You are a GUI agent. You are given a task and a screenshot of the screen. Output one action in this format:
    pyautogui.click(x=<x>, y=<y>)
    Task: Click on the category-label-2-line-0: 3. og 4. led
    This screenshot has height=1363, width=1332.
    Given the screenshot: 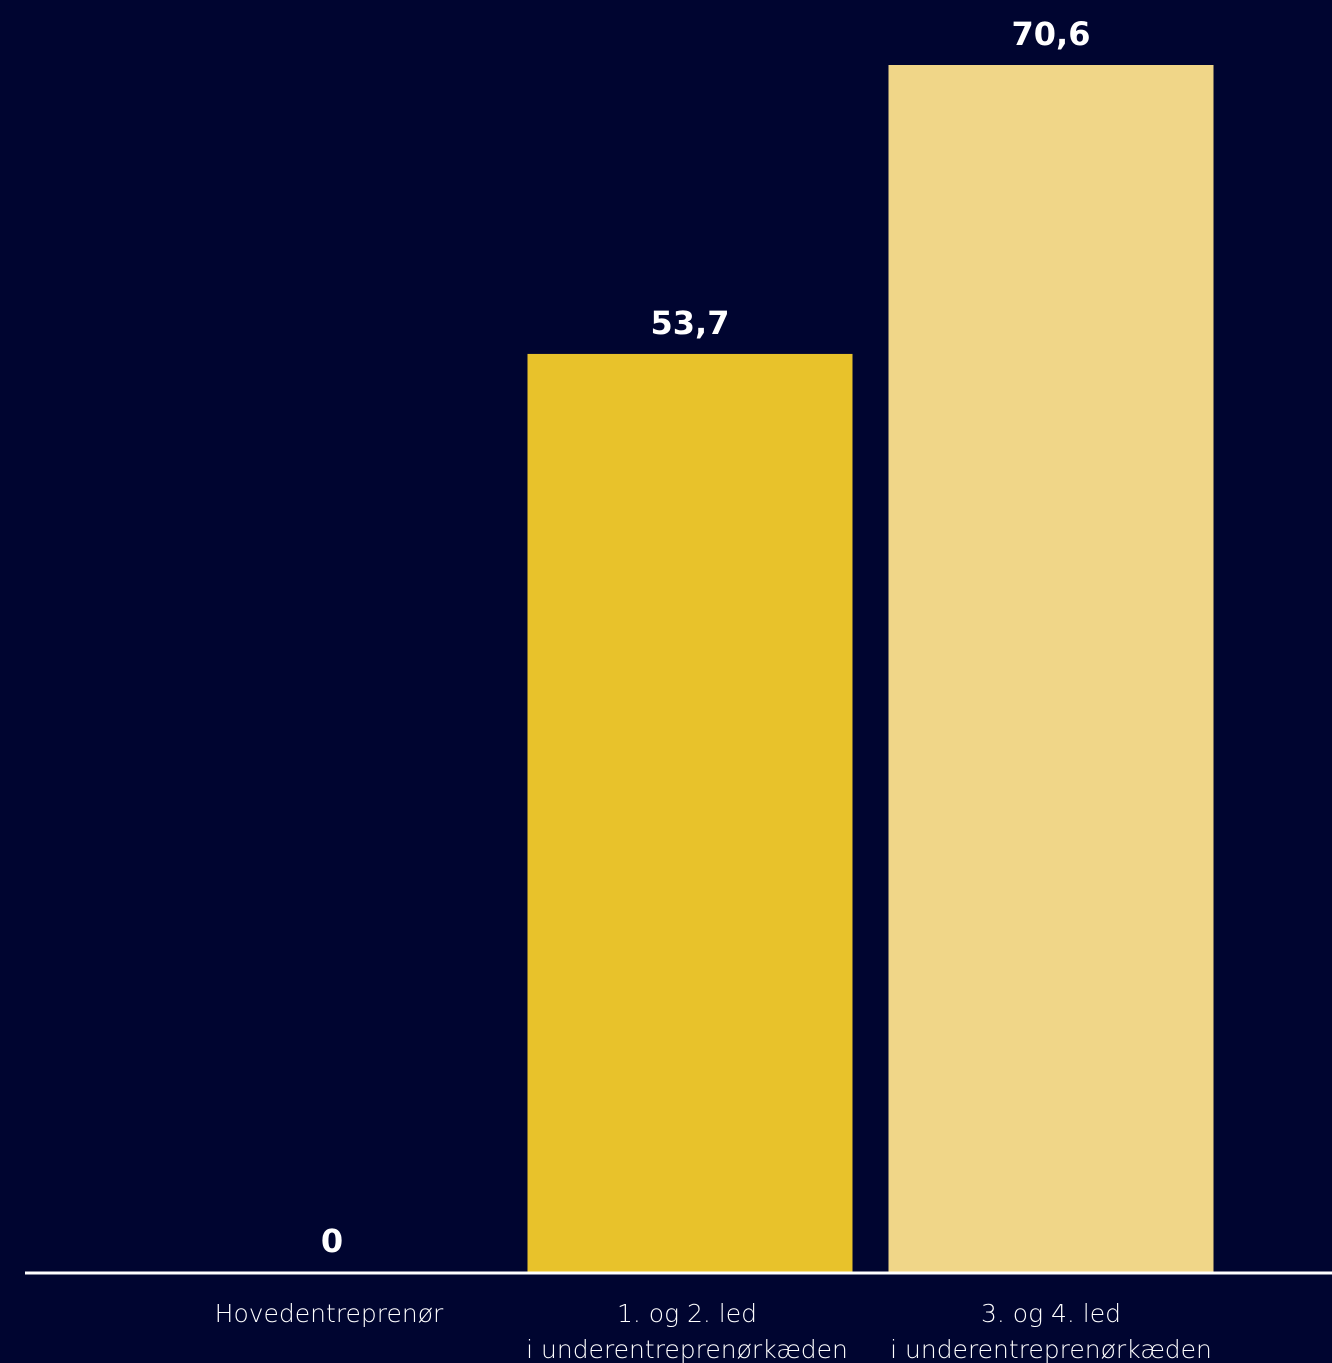 What is the action you would take?
    pyautogui.click(x=1051, y=1313)
    